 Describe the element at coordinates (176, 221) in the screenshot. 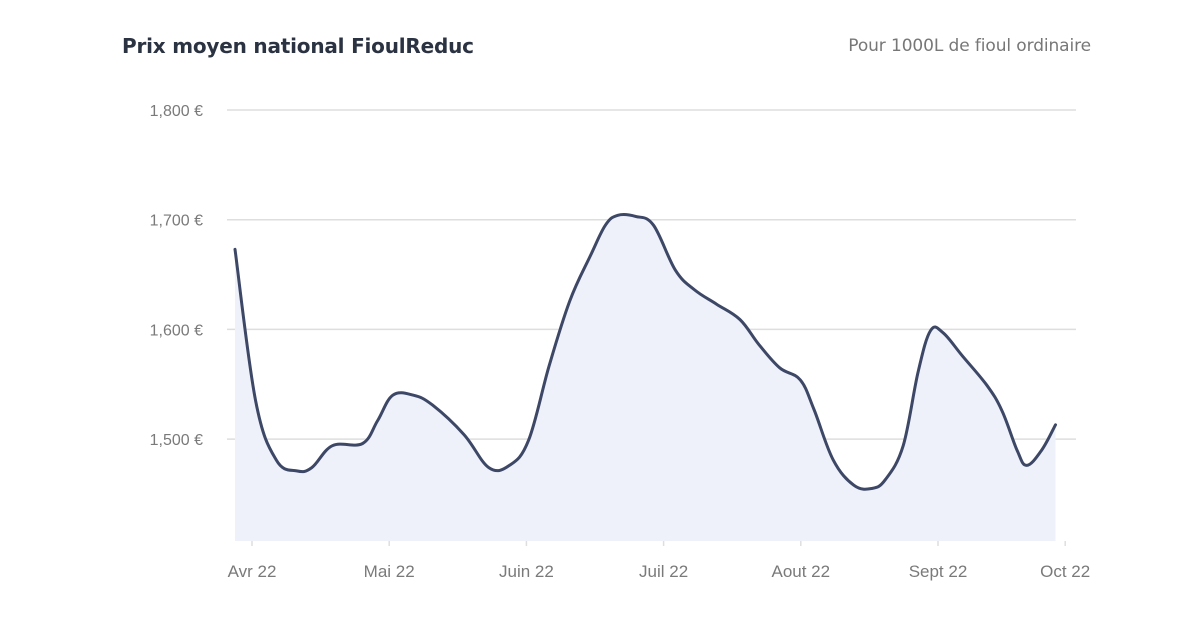

I see `y-tick-label: 1,700 €` at that location.